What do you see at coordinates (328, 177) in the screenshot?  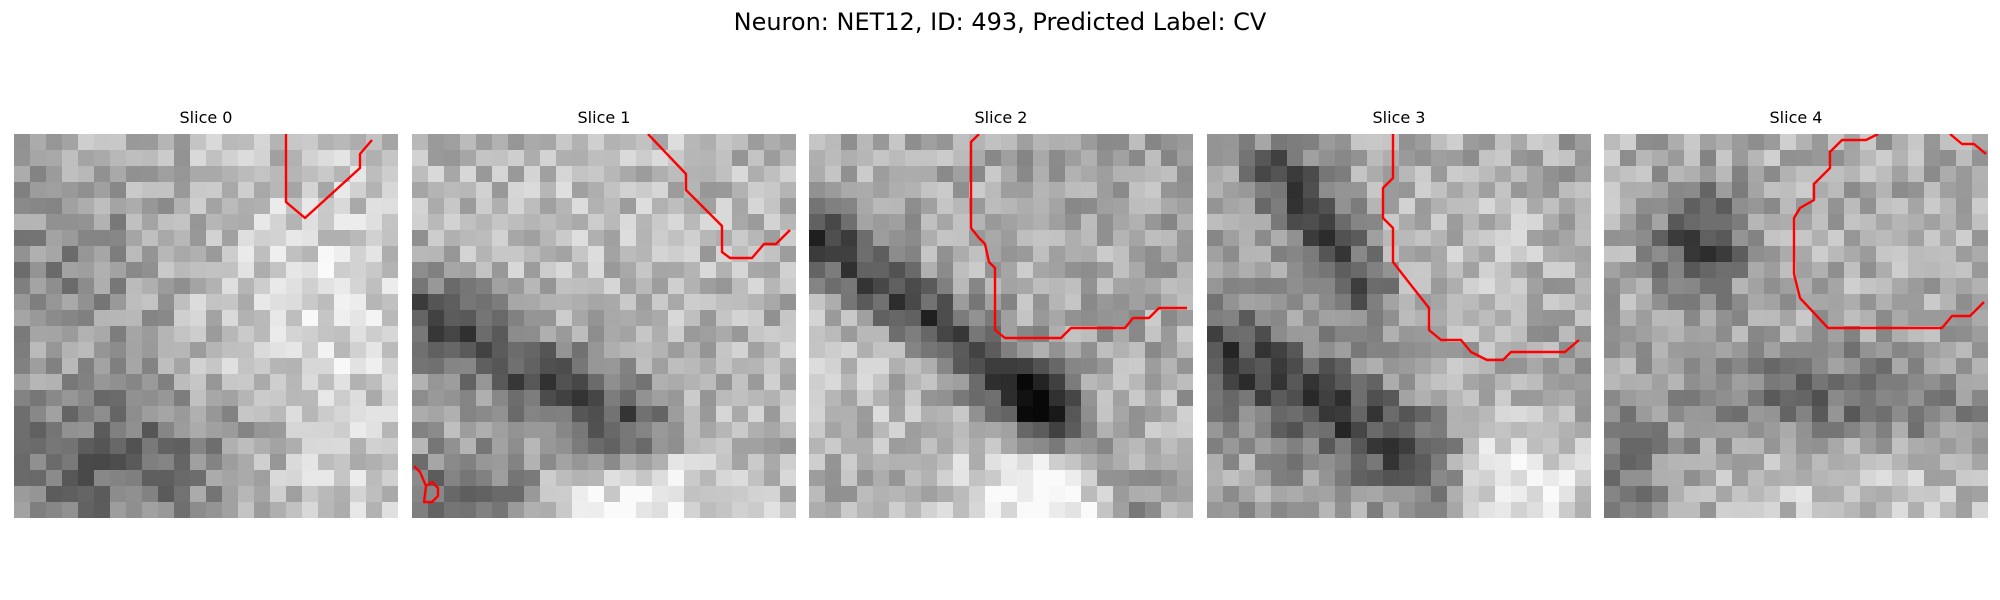 I see `contour-line` at bounding box center [328, 177].